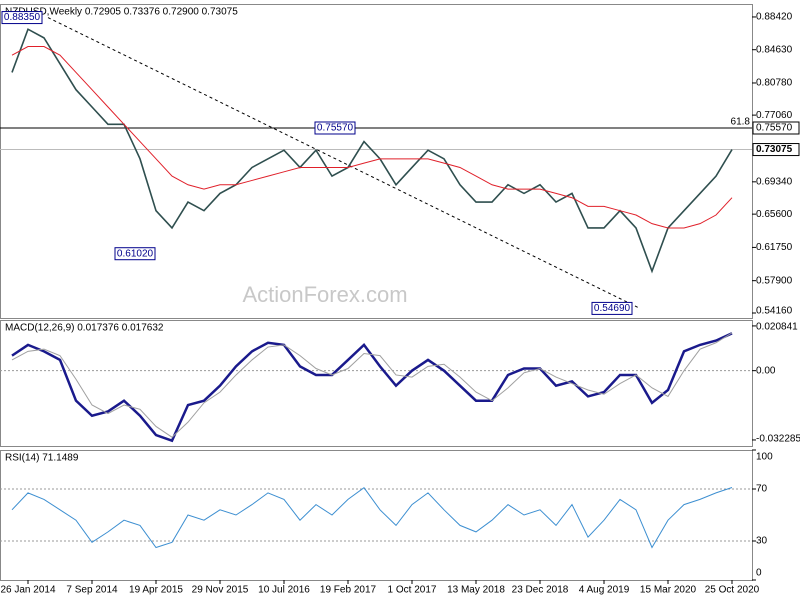  I want to click on y-tick-label: 0.80780, so click(774, 83).